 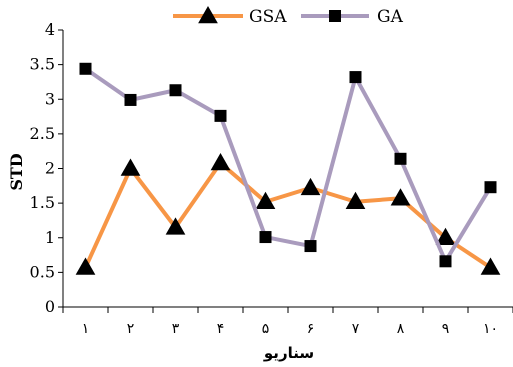 What do you see at coordinates (288, 353) in the screenshot?
I see `x-axis-title: سناریو` at bounding box center [288, 353].